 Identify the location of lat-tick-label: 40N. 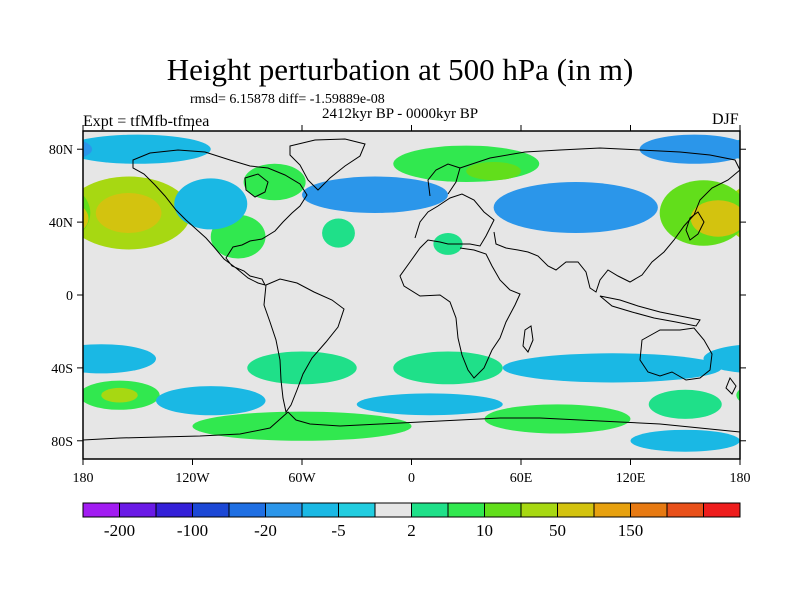
(61, 223).